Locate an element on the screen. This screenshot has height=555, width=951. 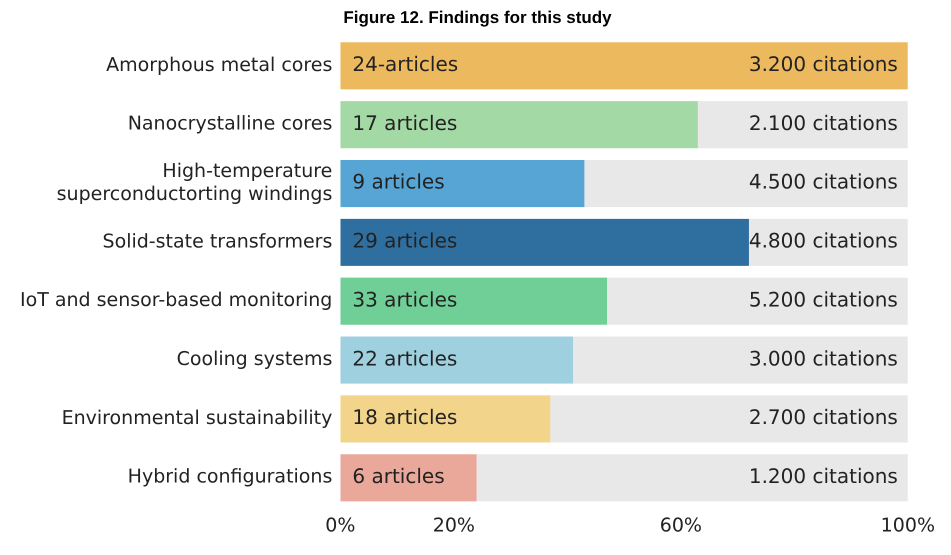
annotation: 24-articles is located at coordinates (405, 64).